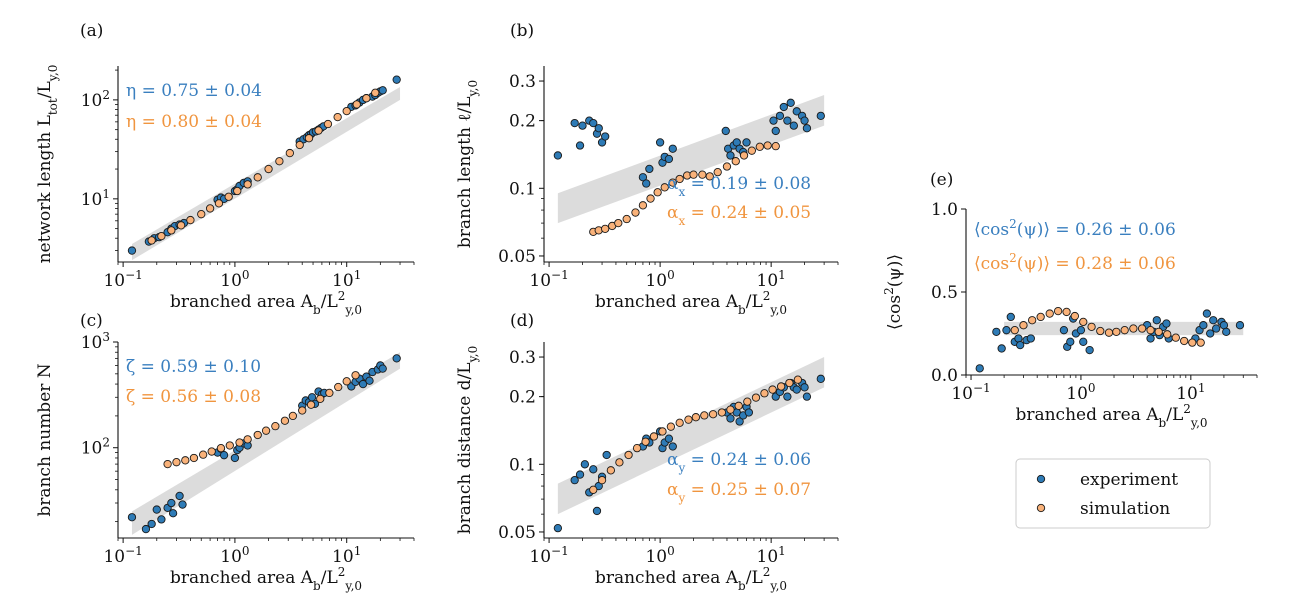 This screenshot has width=1292, height=610. What do you see at coordinates (739, 186) in the screenshot?
I see `fit-annotation-experiment: αx = 0.19 ± 0.08` at bounding box center [739, 186].